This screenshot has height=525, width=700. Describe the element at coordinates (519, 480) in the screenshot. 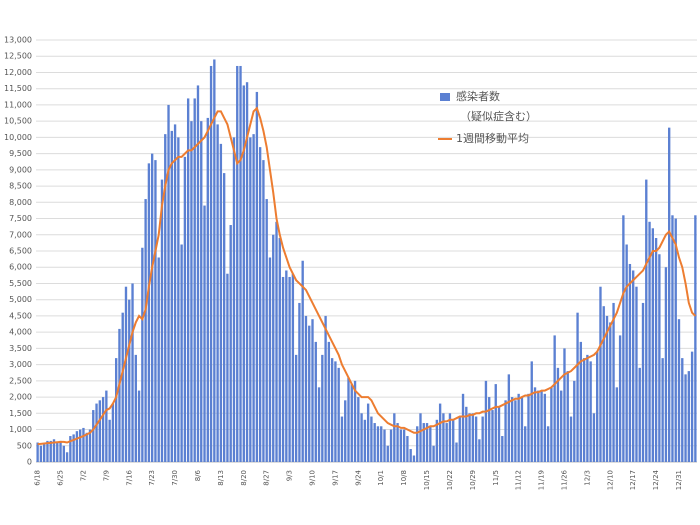

I see `x-tick-label: 11/12` at that location.